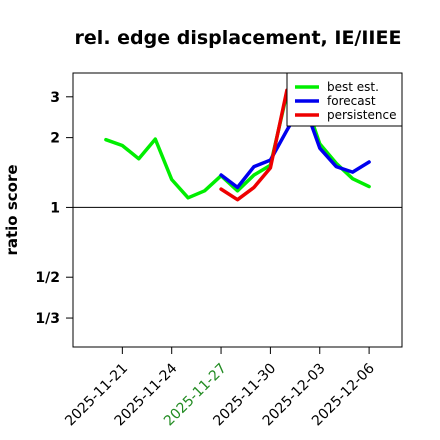 The image size is (440, 440). Describe the element at coordinates (55, 208) in the screenshot. I see `y-tick-label-3: 1` at that location.